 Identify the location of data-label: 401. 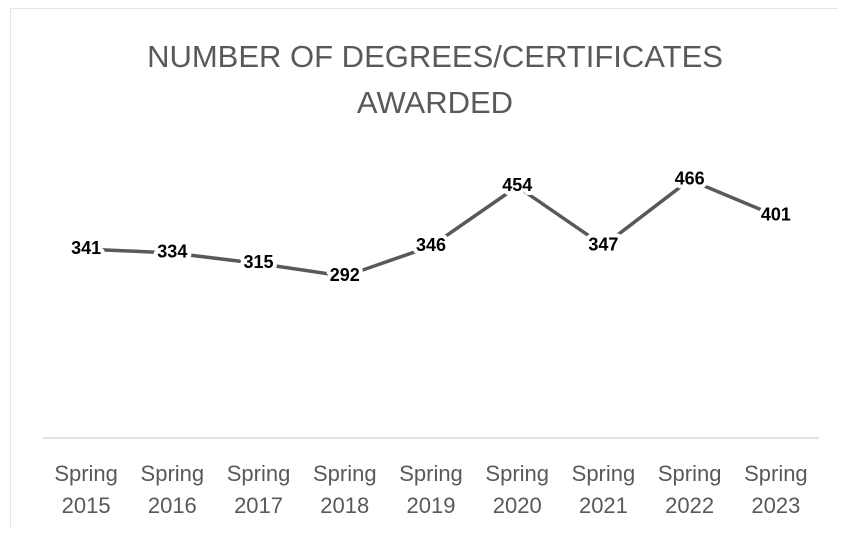
(776, 215).